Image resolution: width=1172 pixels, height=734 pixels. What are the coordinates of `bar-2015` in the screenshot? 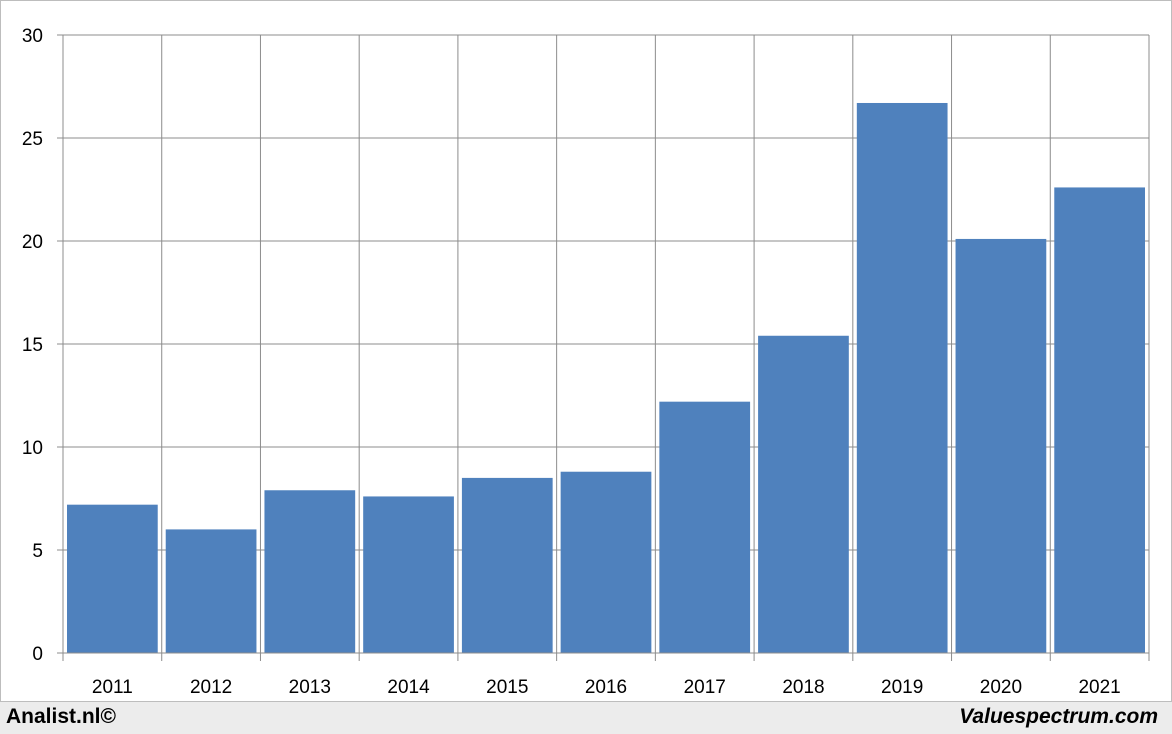 It's located at (507, 565).